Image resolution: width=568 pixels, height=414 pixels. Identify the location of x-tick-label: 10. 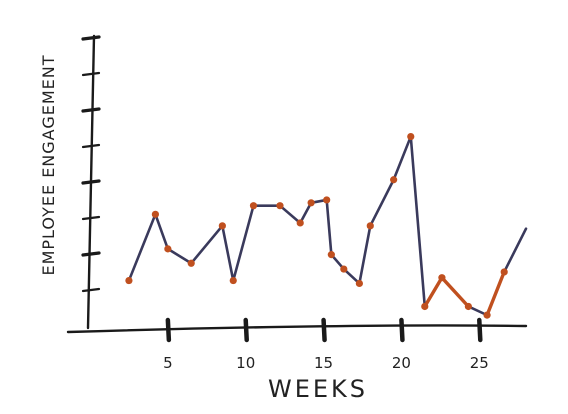
(245, 363).